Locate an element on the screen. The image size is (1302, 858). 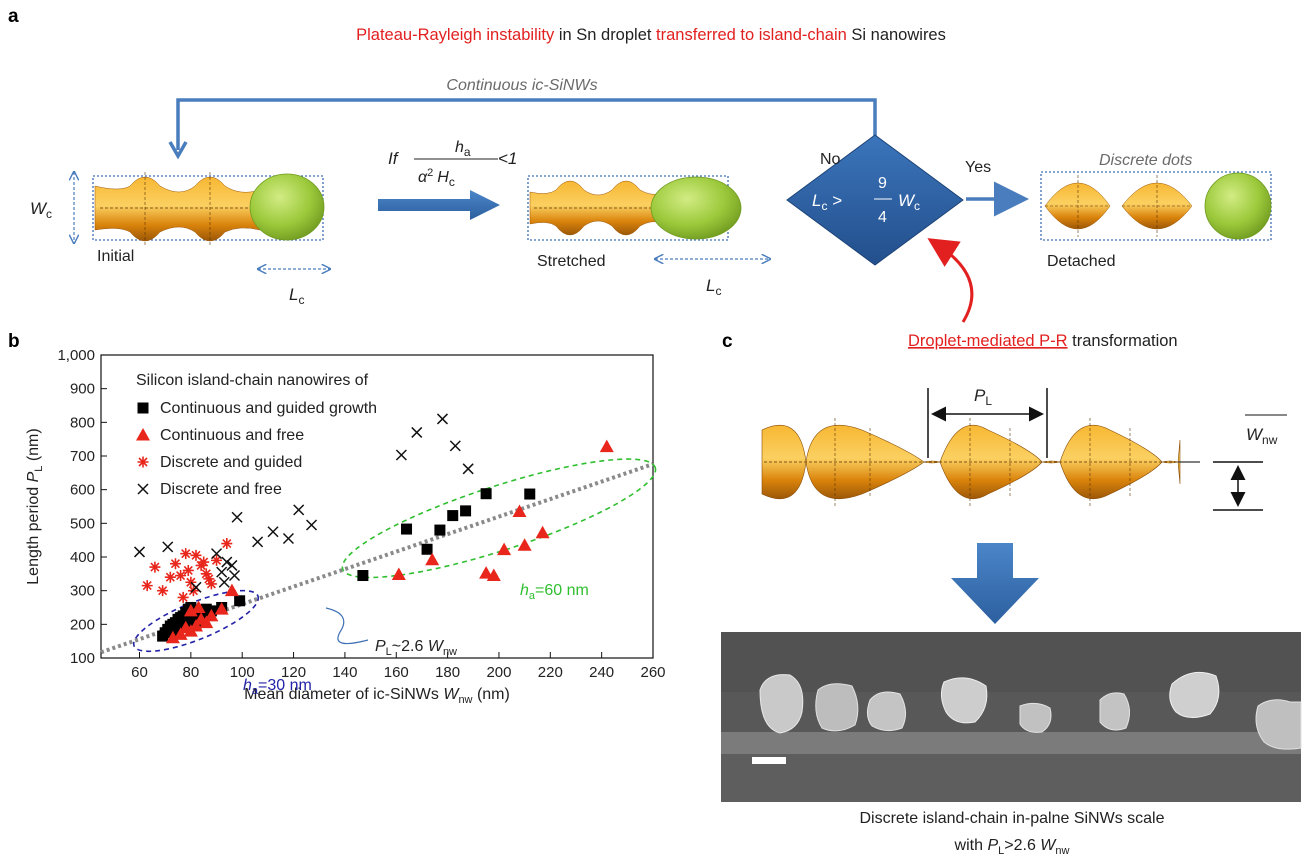
initial-label: Initial is located at coordinates (115, 256).